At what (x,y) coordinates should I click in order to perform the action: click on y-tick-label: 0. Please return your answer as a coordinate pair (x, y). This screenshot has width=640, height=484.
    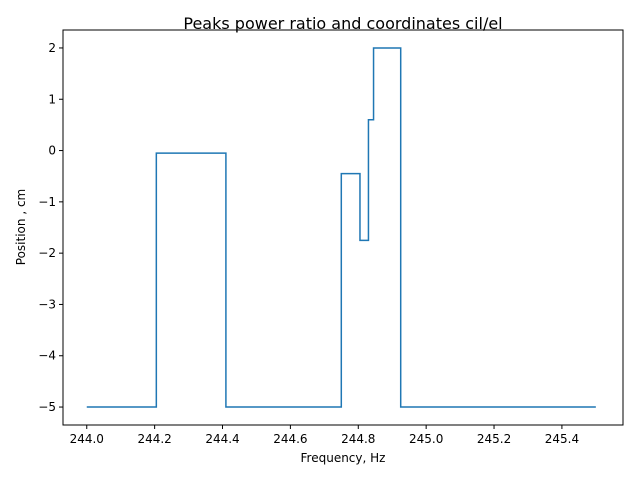
    Looking at the image, I should click on (52, 151).